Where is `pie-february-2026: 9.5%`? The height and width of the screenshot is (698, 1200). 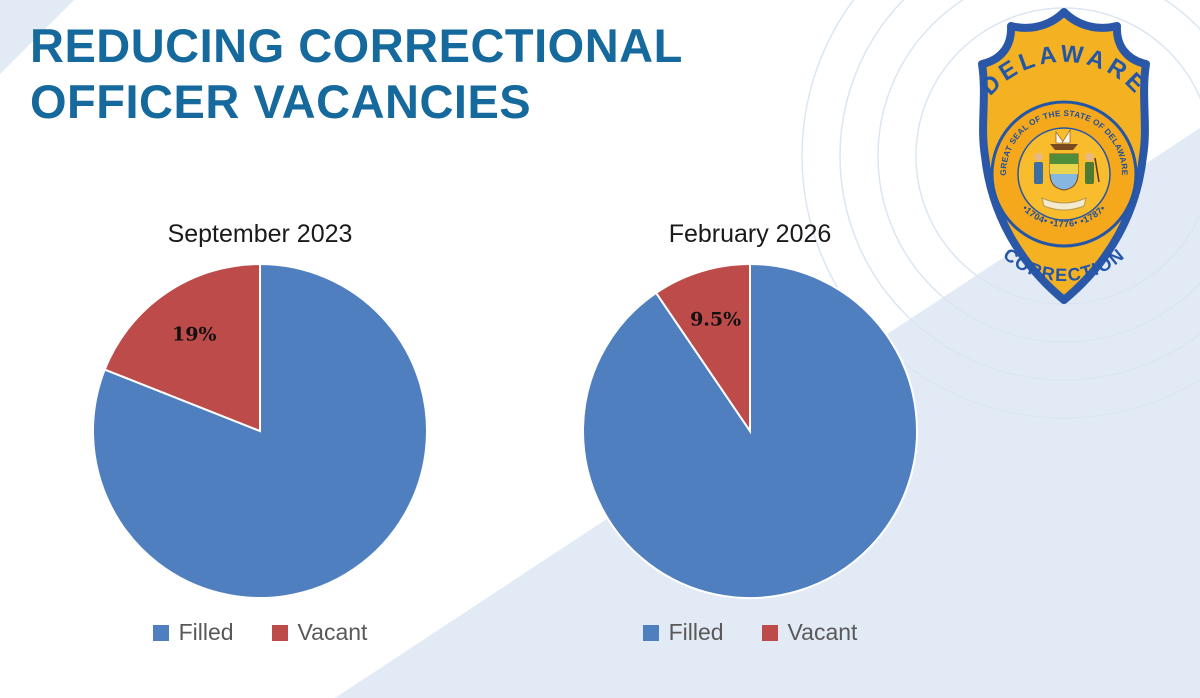 pie-february-2026: 9.5% is located at coordinates (750, 431).